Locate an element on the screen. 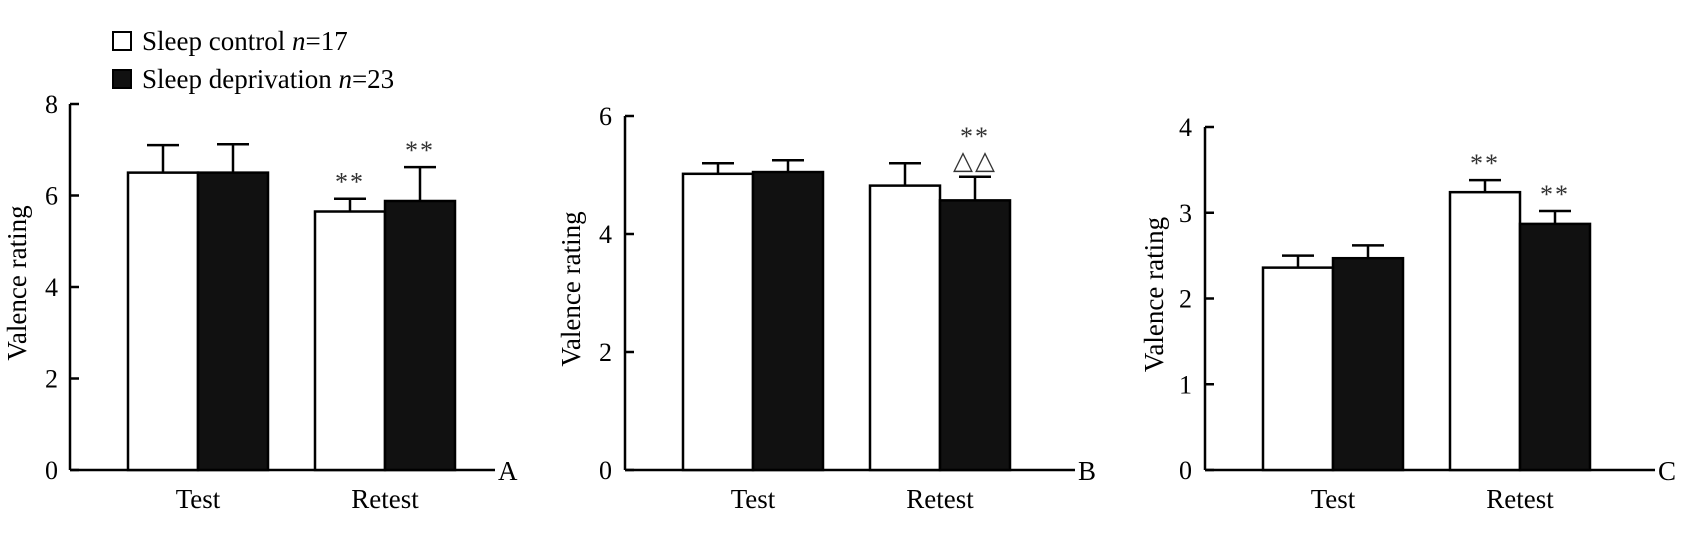 Image resolution: width=1689 pixels, height=548 pixels. legend-n-value: =17 is located at coordinates (326, 40).